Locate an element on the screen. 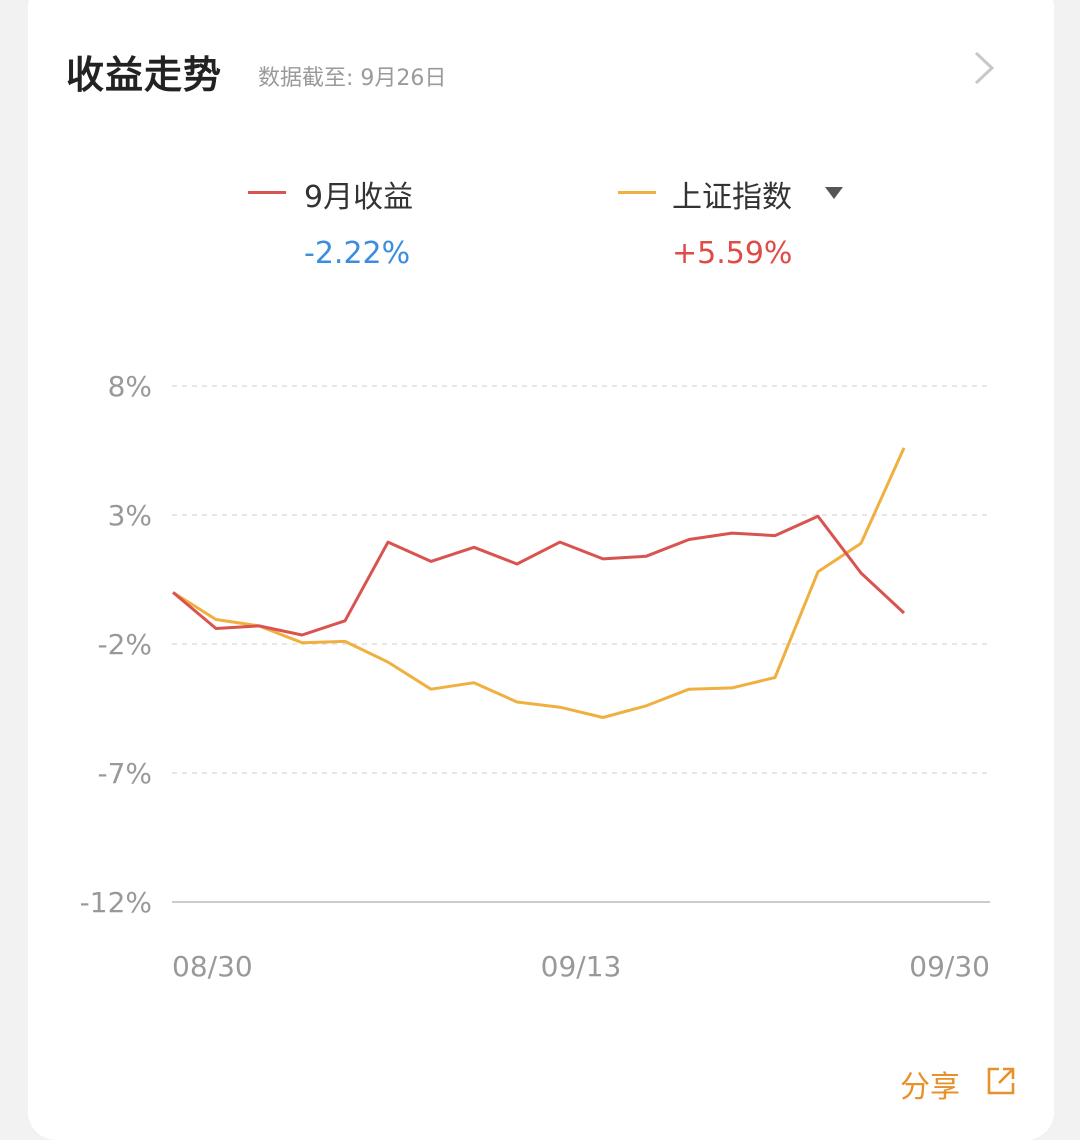 This screenshot has height=1140, width=1080. monthly-return-value: -2.22% is located at coordinates (357, 253).